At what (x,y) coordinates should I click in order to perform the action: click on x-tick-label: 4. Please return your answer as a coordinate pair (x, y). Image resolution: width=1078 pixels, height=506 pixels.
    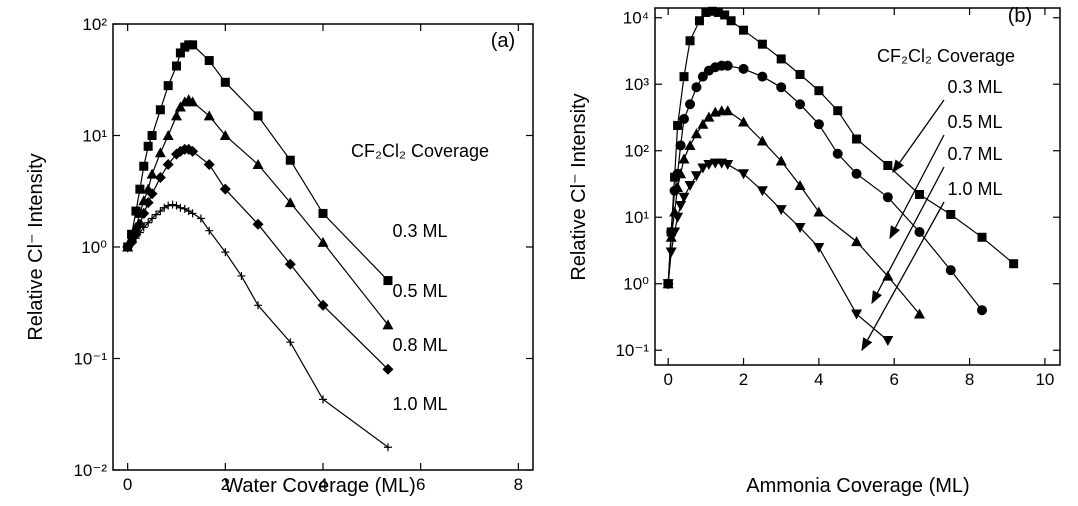
    Looking at the image, I should click on (322, 484).